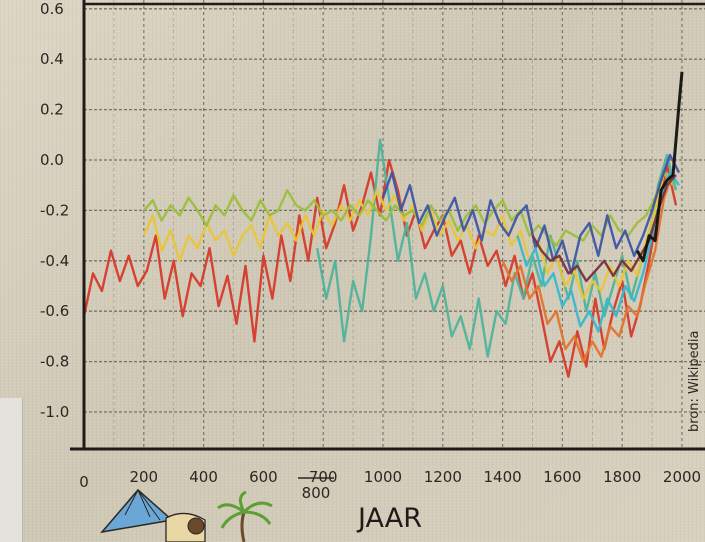 The width and height of the screenshot is (705, 542). I want to click on x-tick-label: 2000, so click(682, 477).